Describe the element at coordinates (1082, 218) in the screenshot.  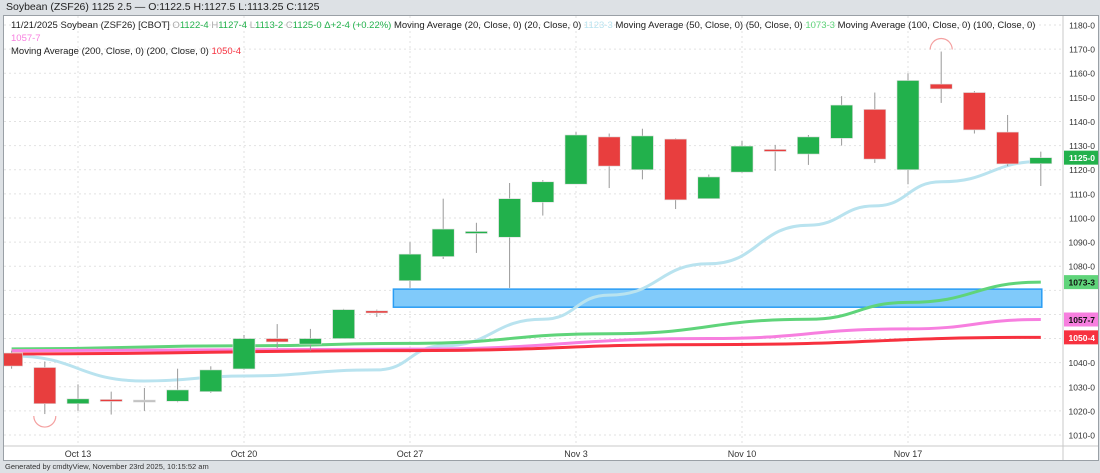
I see `y-tick-label: 1100-0` at that location.